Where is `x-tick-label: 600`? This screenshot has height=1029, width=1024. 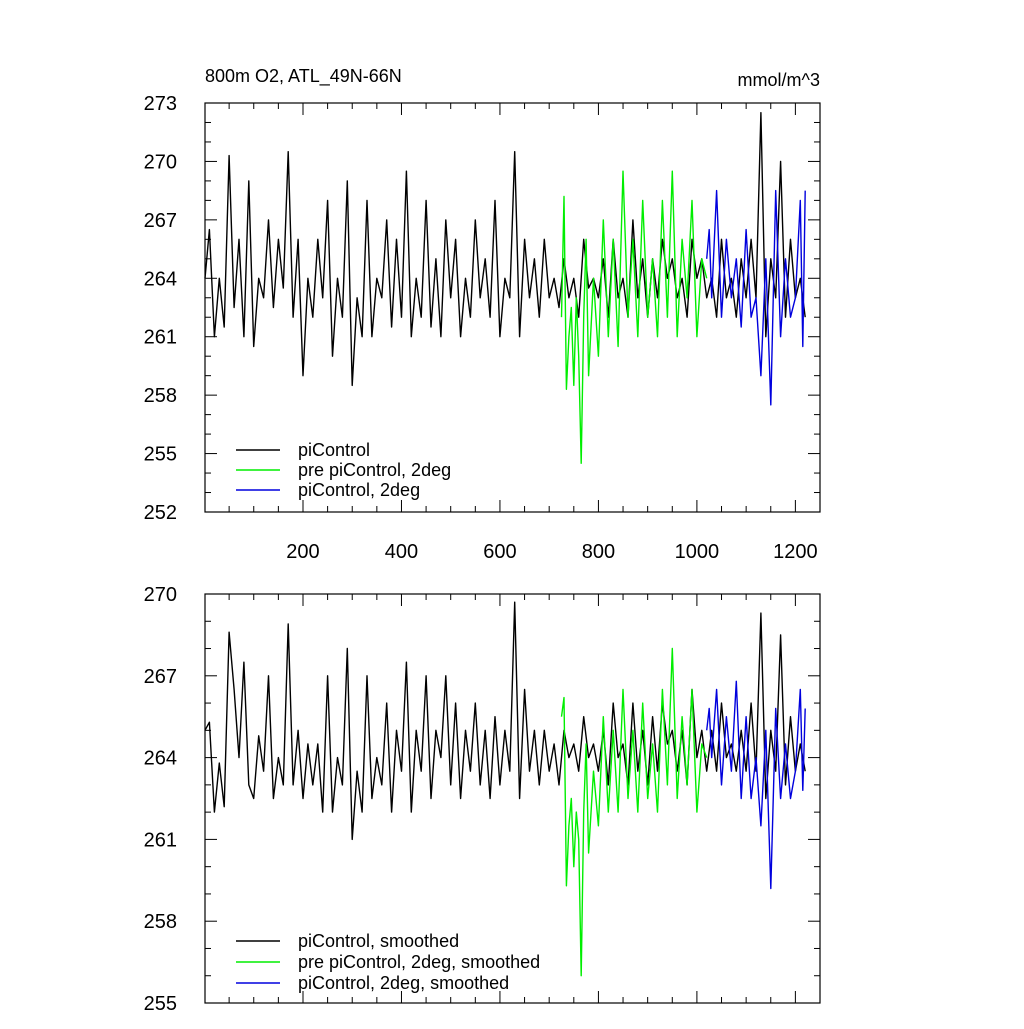 x-tick-label: 600 is located at coordinates (499, 552).